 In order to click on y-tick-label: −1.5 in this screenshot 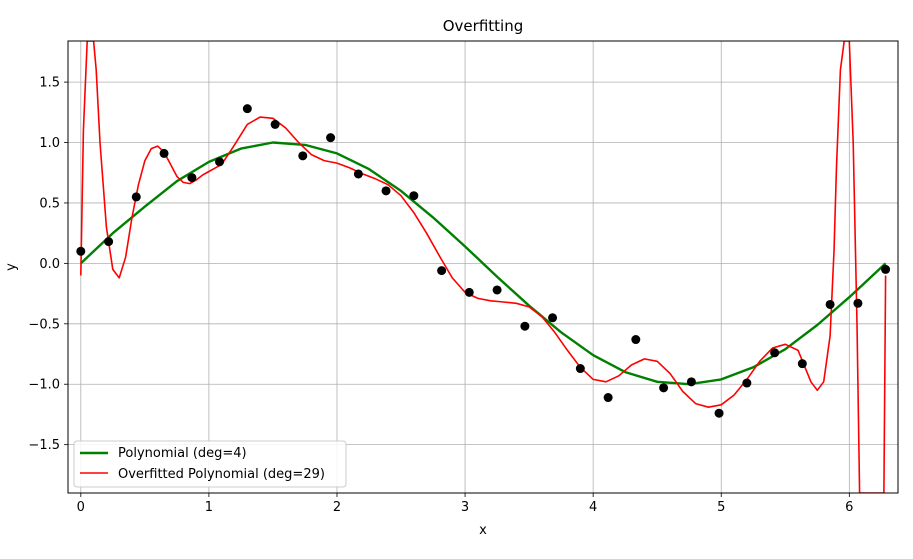, I will do `click(44, 445)`.